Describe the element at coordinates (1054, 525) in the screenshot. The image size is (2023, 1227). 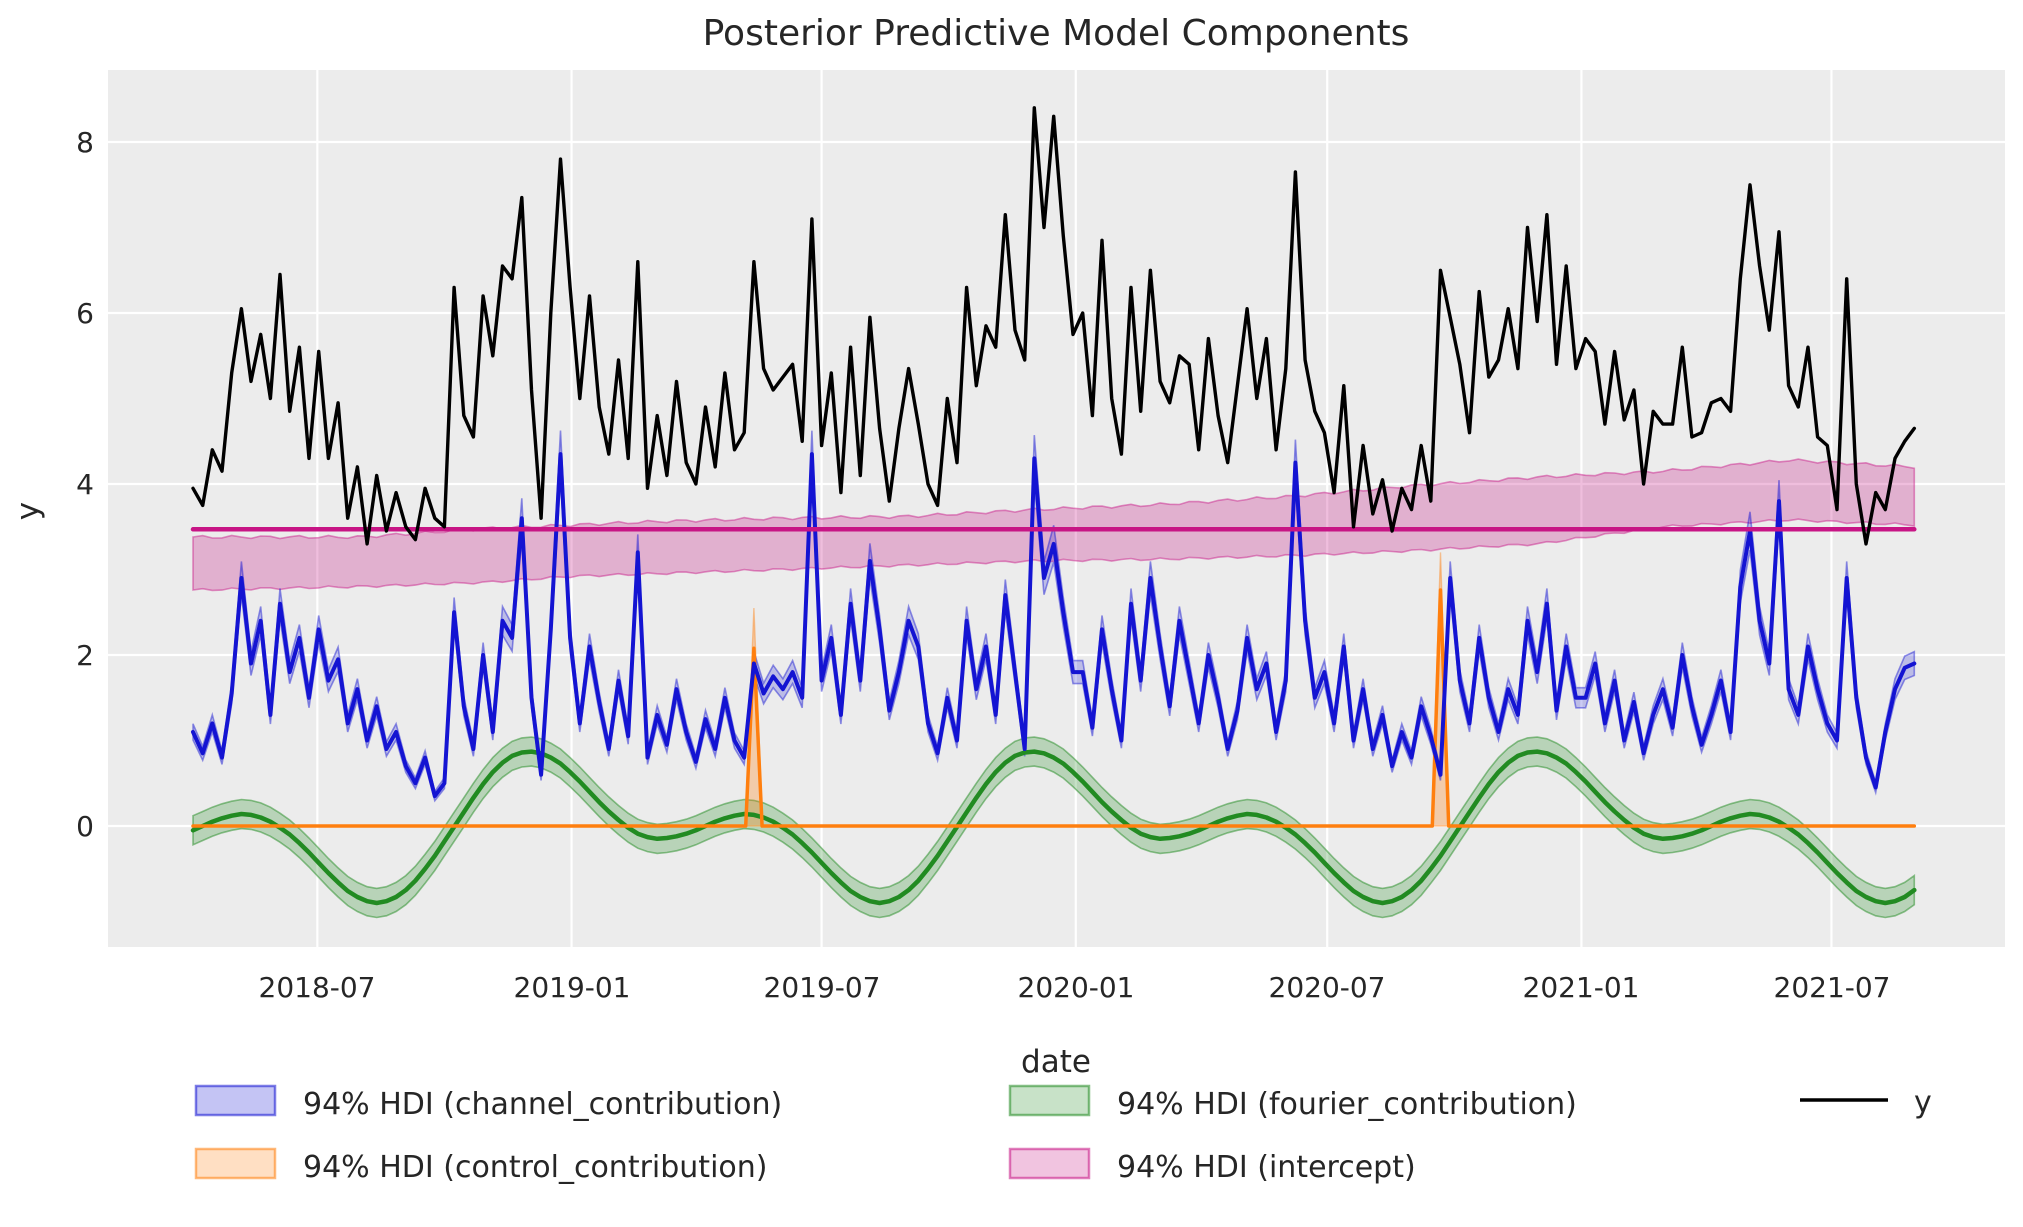
I see `intercept-hdi-band` at that location.